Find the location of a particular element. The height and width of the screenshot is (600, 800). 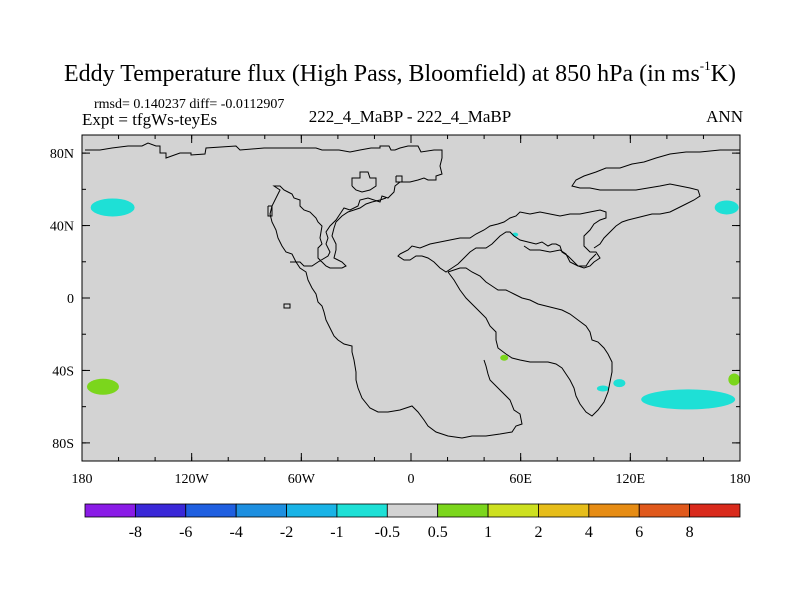

colorbar-label: 6 is located at coordinates (639, 532).